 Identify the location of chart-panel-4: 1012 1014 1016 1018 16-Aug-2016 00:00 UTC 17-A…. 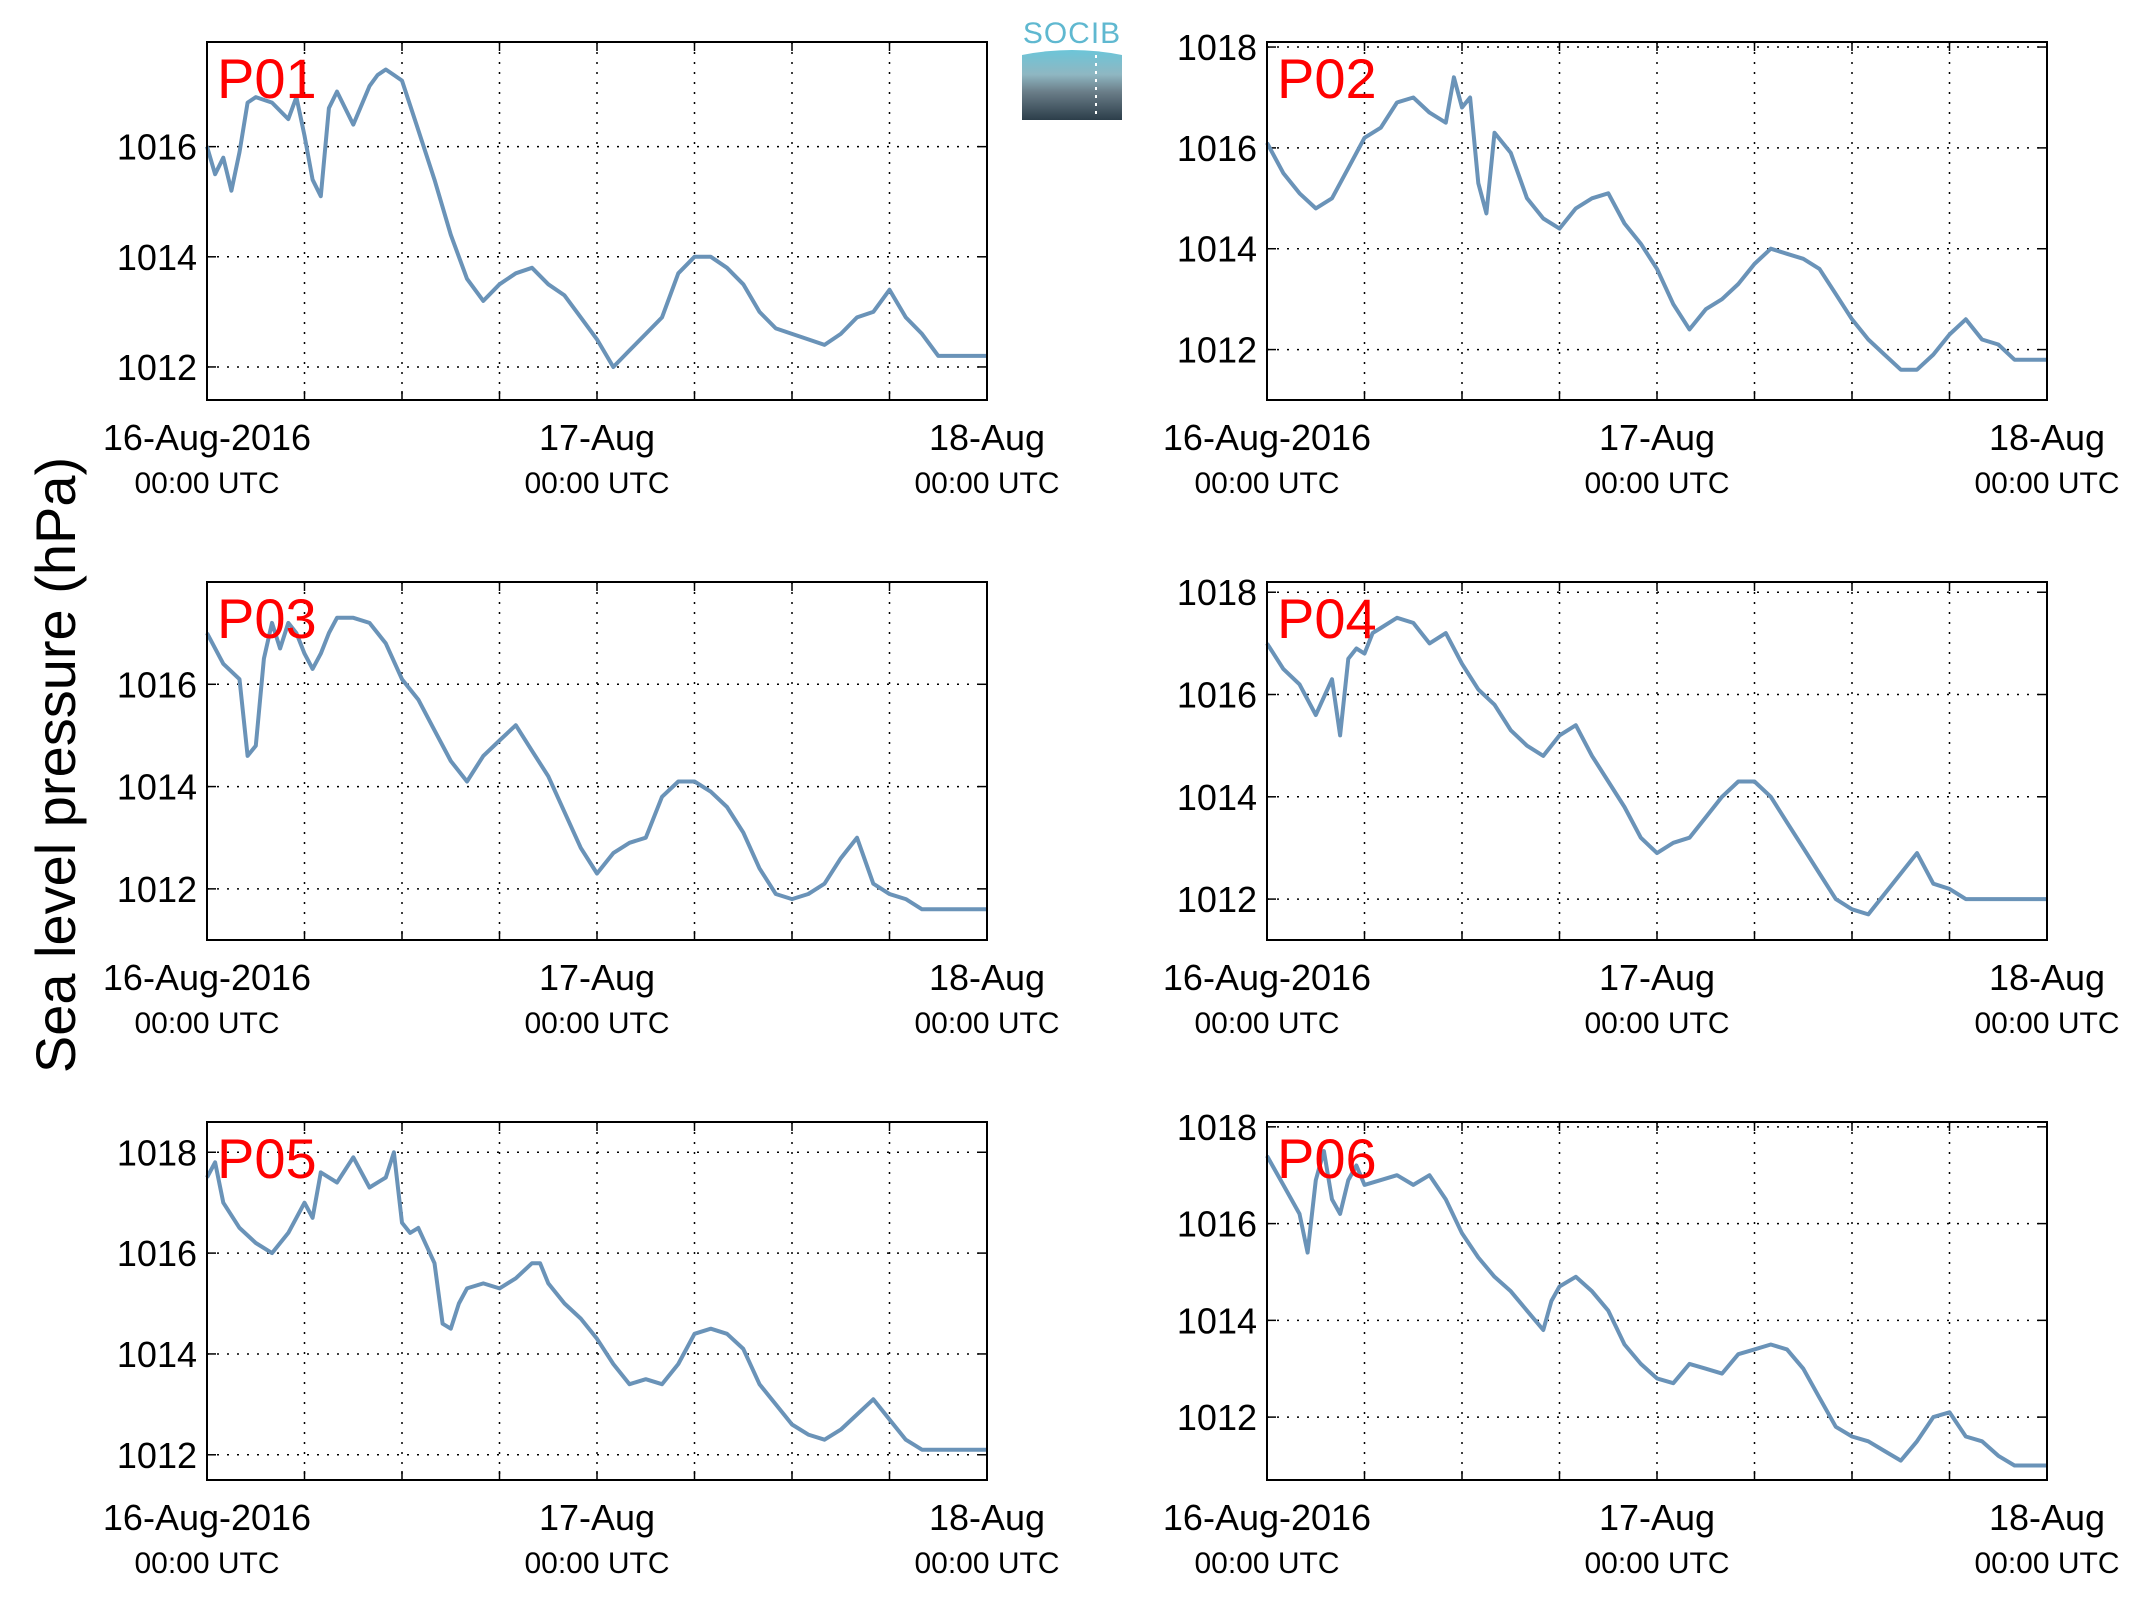
(1641, 806).